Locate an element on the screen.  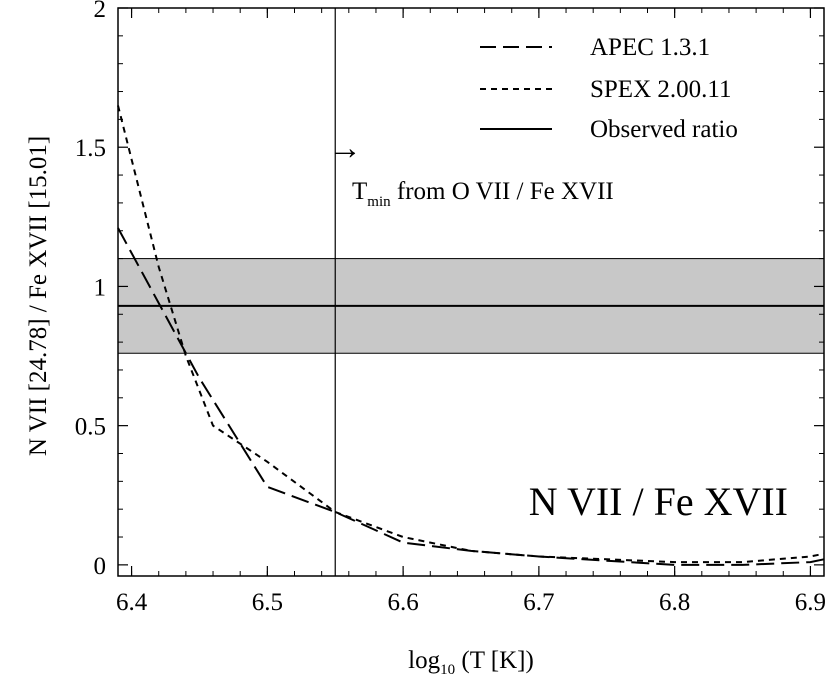
chart-title: N VII / Fe XVII is located at coordinates (658, 501).